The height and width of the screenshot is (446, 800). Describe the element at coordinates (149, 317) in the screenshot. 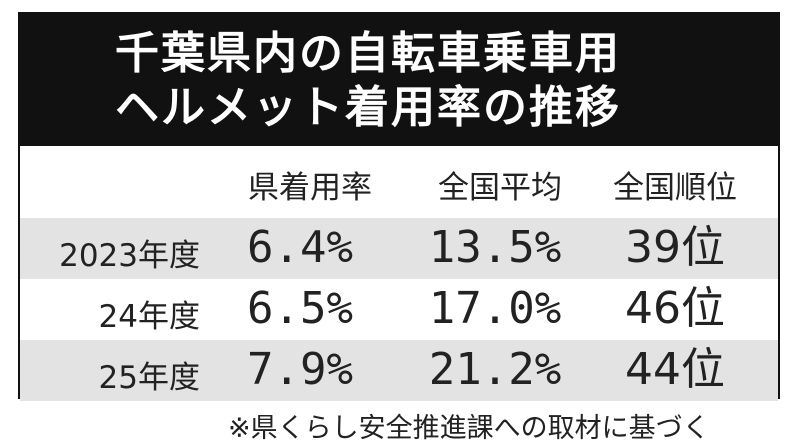

I see `row-label: 24年度` at that location.